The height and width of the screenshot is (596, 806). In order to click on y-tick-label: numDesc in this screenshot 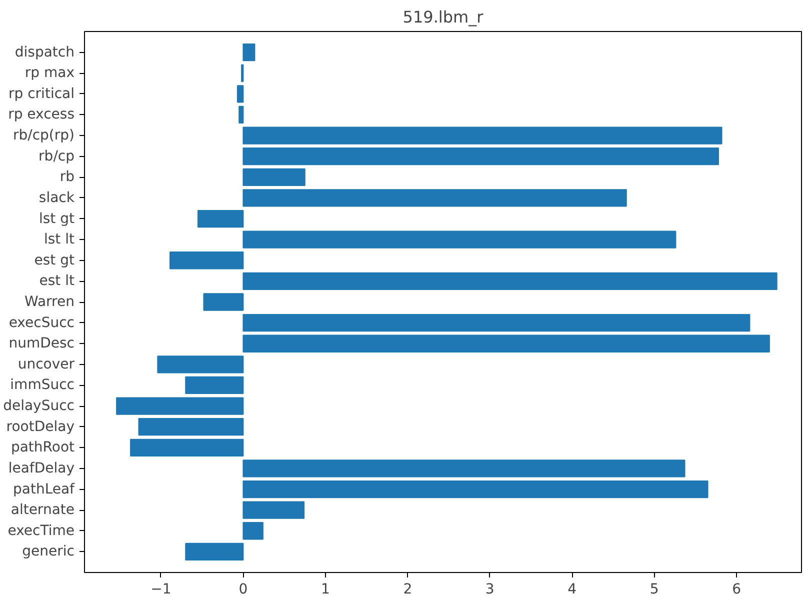, I will do `click(41, 344)`.